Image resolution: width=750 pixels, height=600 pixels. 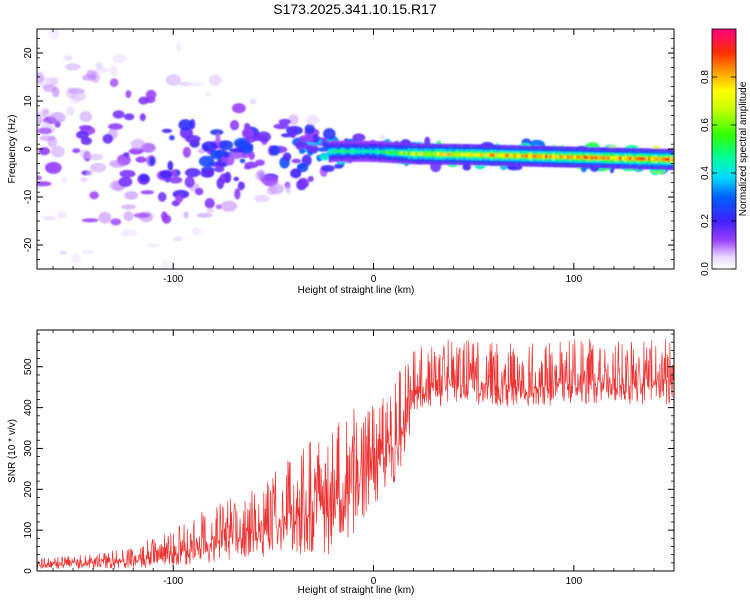 I want to click on colorbar-label: Normalized spectral amplitude, so click(x=743, y=148).